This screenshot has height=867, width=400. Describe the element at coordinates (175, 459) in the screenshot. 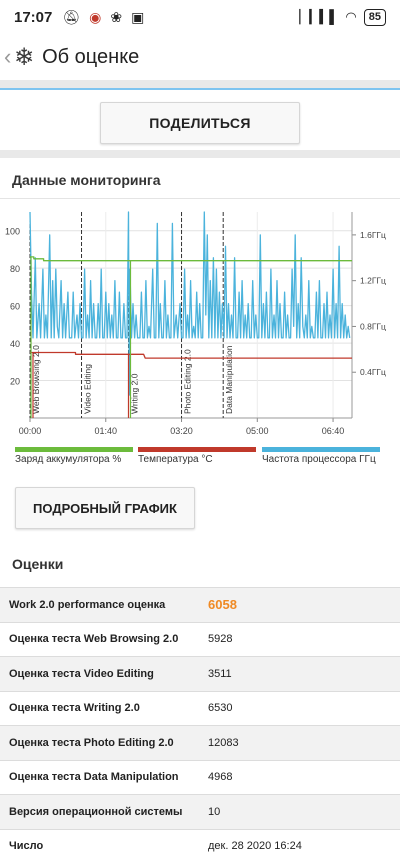

I see `legend-temperature-label: Температура °C` at that location.